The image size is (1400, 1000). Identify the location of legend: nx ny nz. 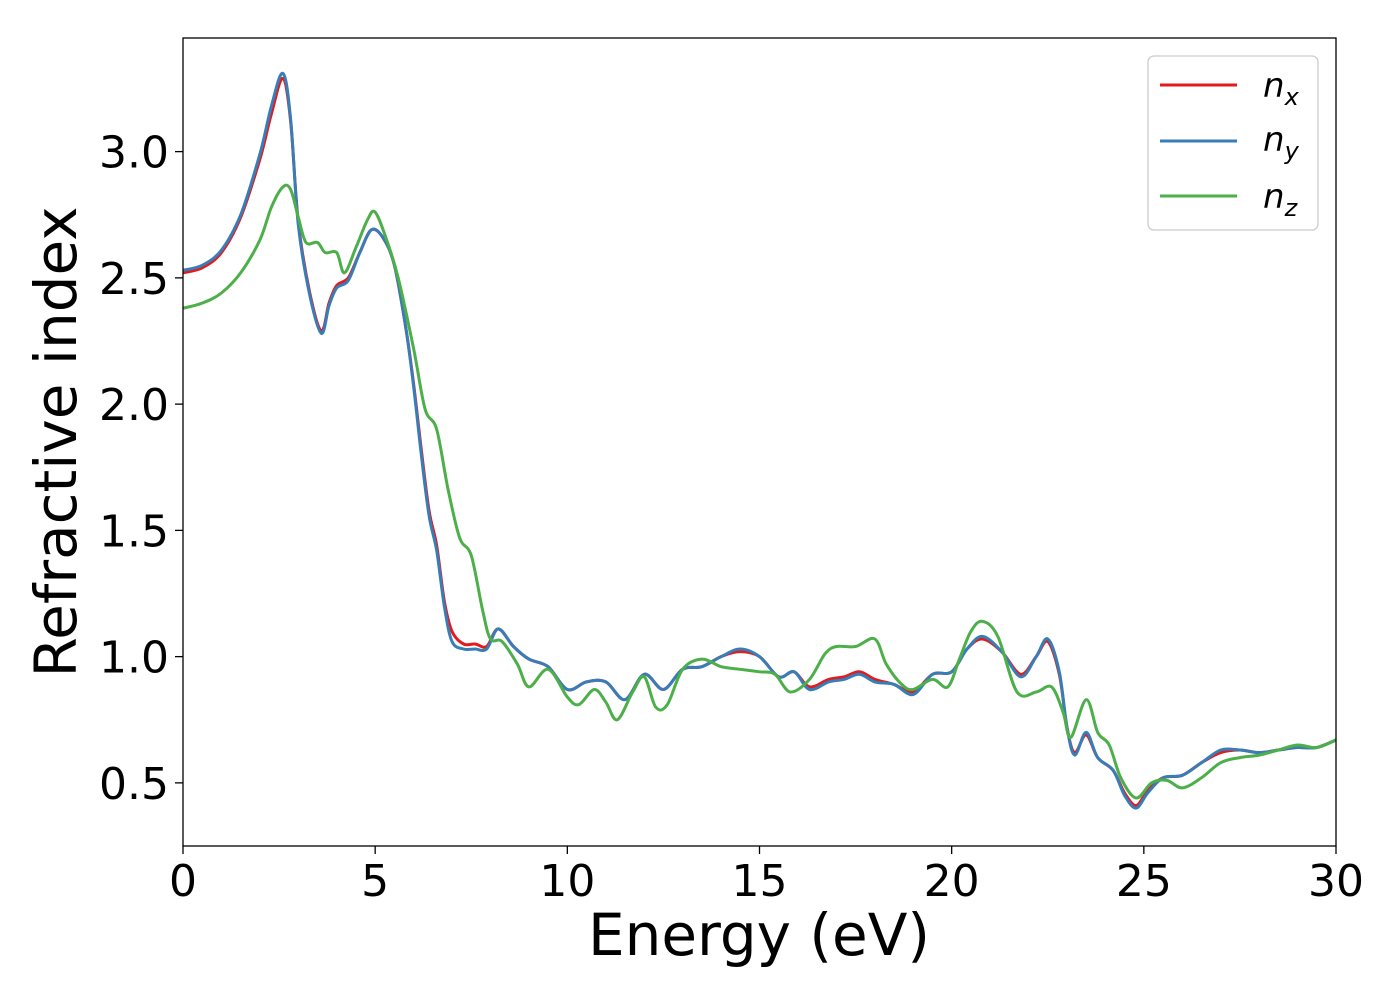
(1233, 143).